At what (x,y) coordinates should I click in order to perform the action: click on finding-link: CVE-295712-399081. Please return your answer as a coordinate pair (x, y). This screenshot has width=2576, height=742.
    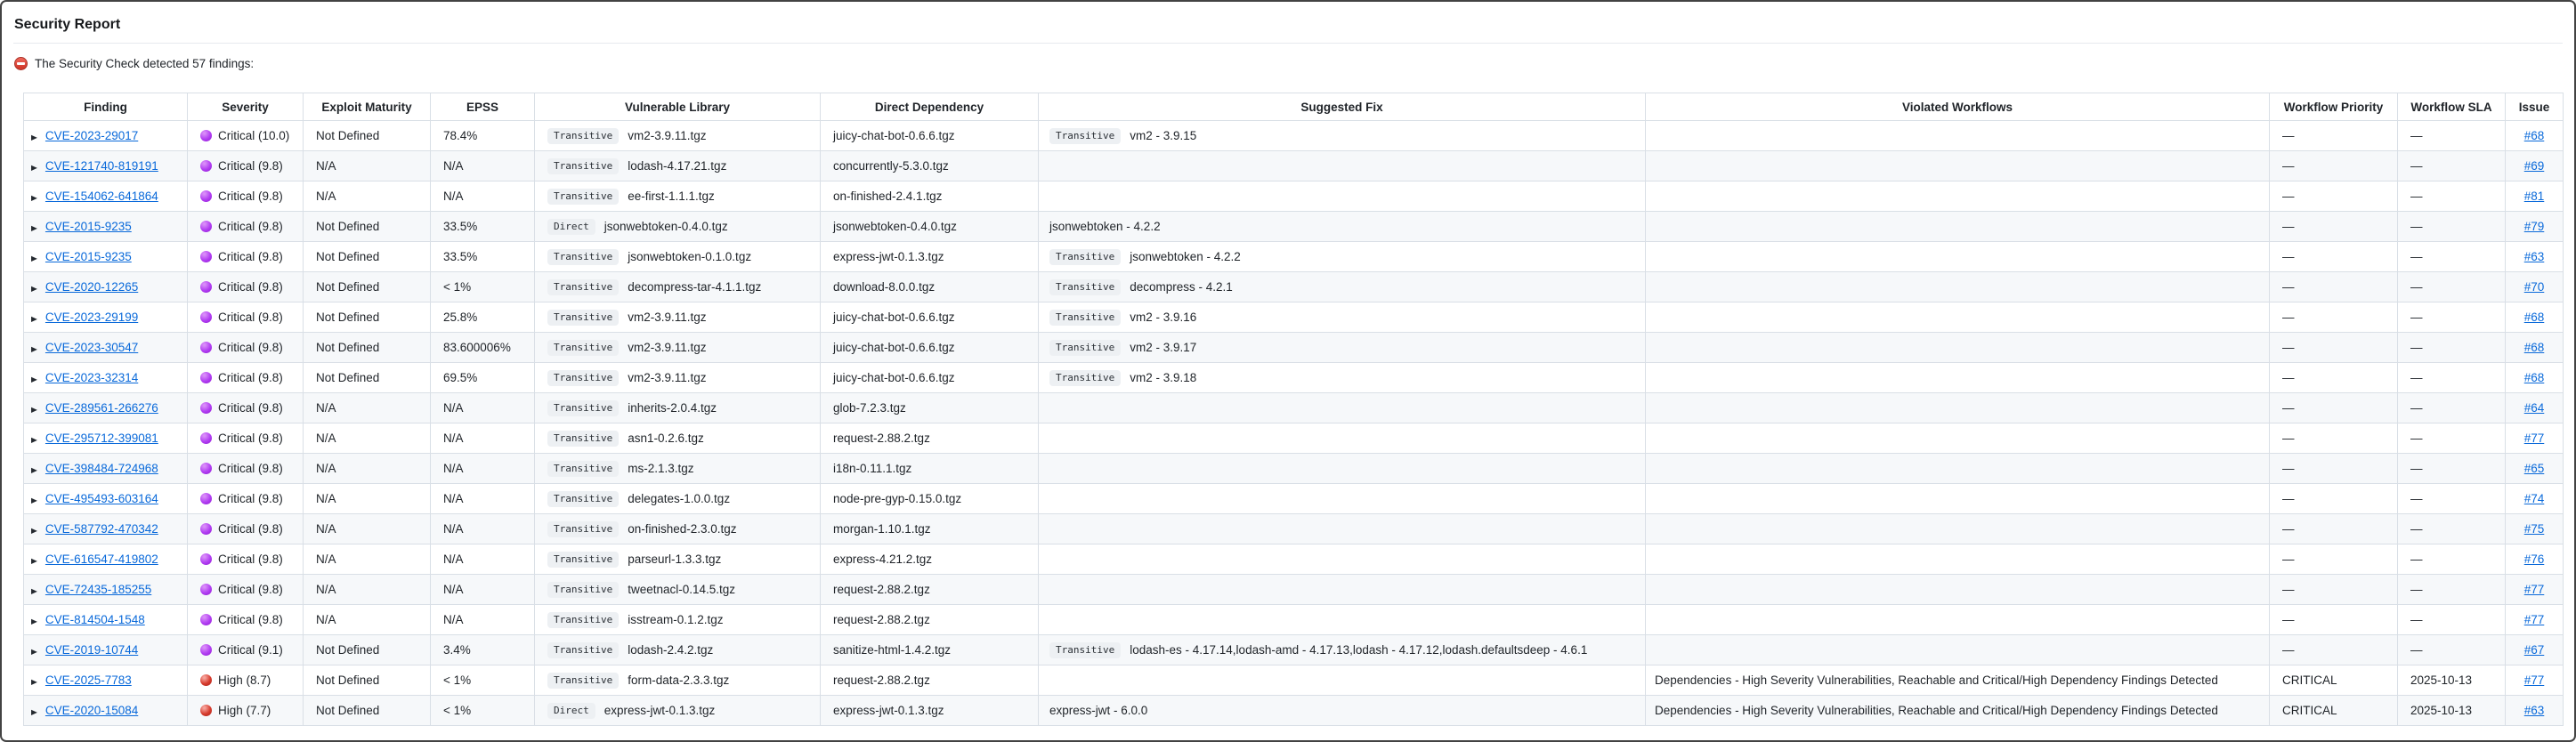
    Looking at the image, I should click on (102, 438).